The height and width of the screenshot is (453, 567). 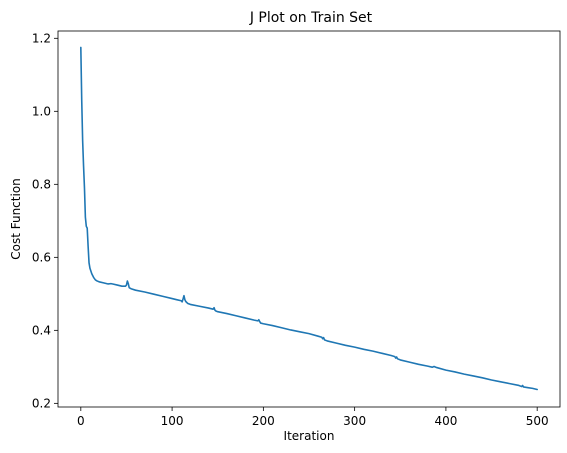 What do you see at coordinates (309, 436) in the screenshot?
I see `x-axis-label: Iteration` at bounding box center [309, 436].